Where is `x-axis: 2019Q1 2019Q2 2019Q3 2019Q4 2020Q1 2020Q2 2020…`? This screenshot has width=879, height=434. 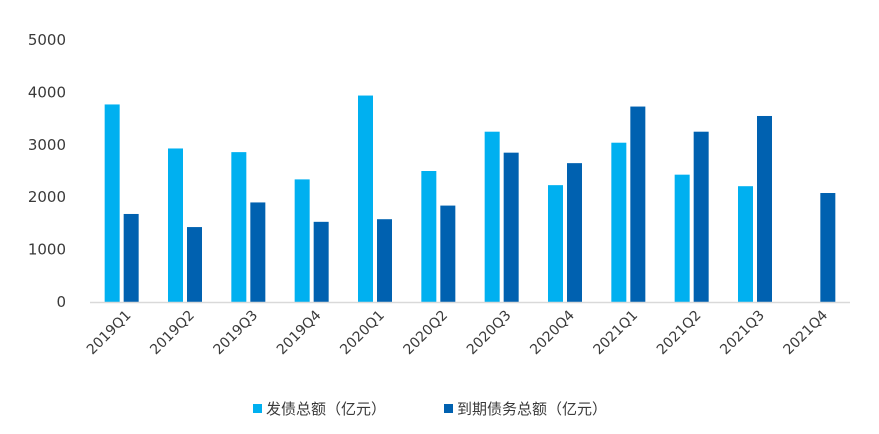 x-axis: 2019Q1 2019Q2 2019Q3 2019Q4 2020Q1 2020Q2 2020… is located at coordinates (457, 332).